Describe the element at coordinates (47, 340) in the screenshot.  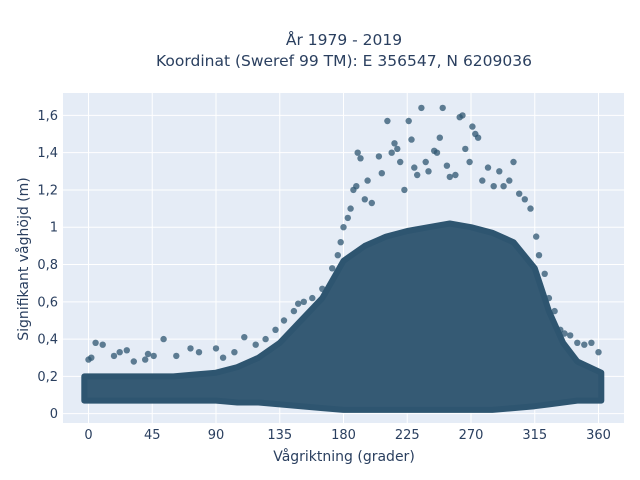
I see `y-tick-label: 0,4` at that location.